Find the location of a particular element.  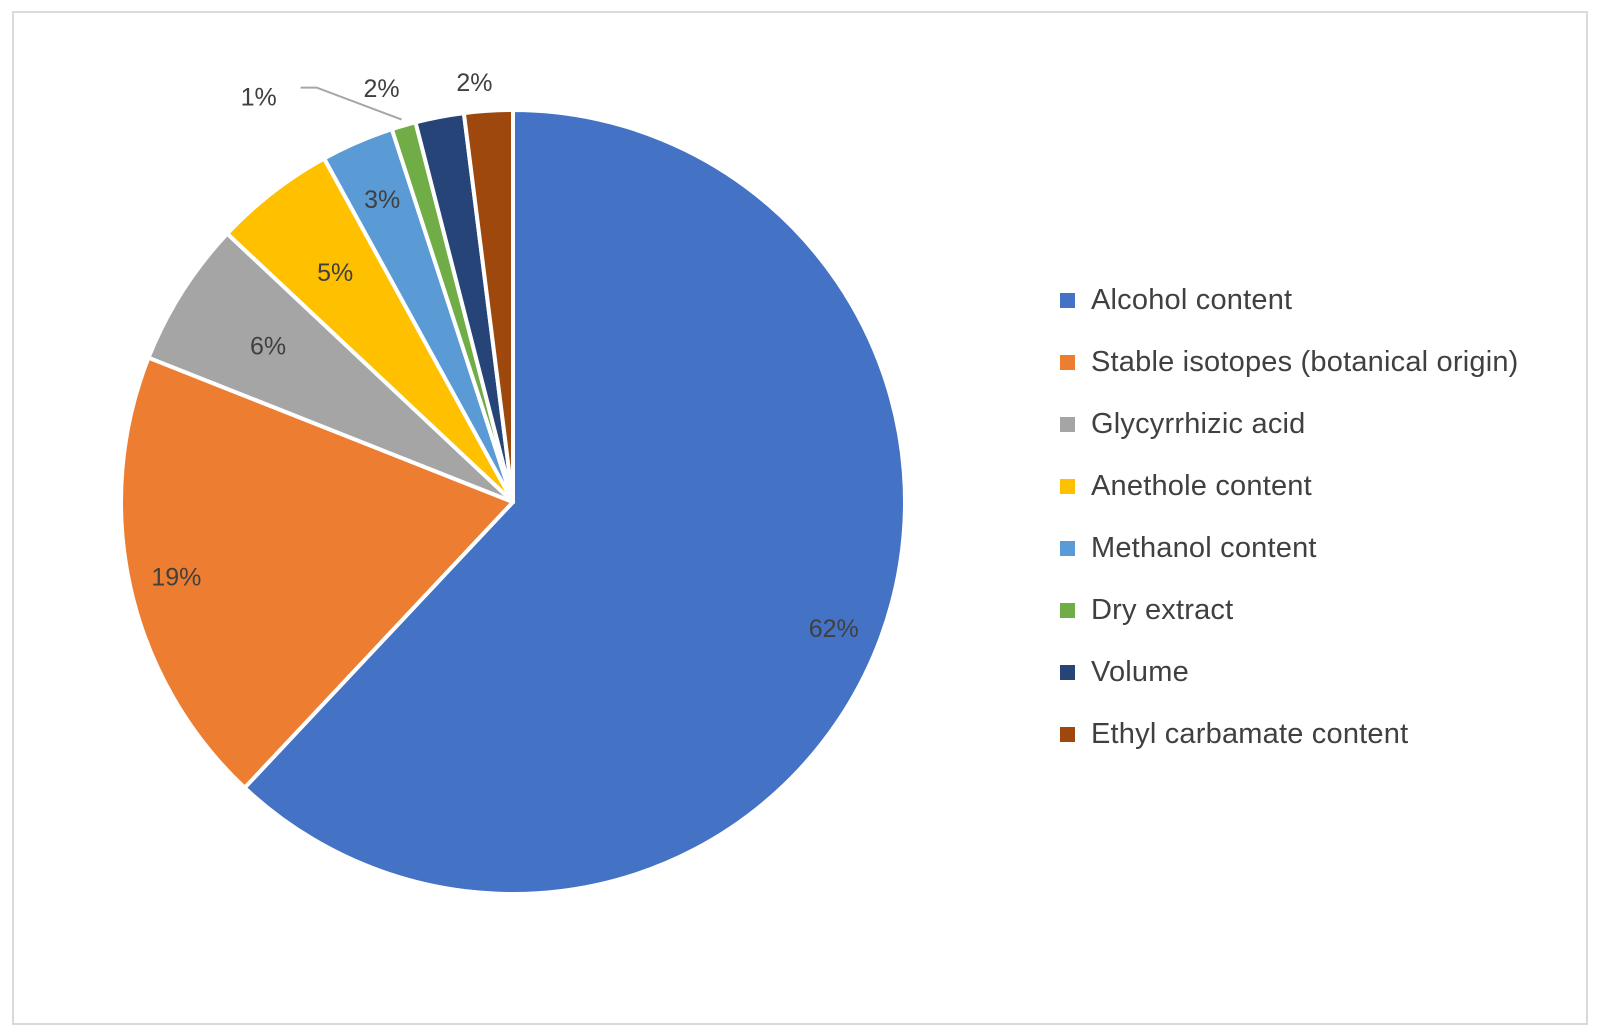

legend-item-anethole-content: Anethole content is located at coordinates (1289, 486).